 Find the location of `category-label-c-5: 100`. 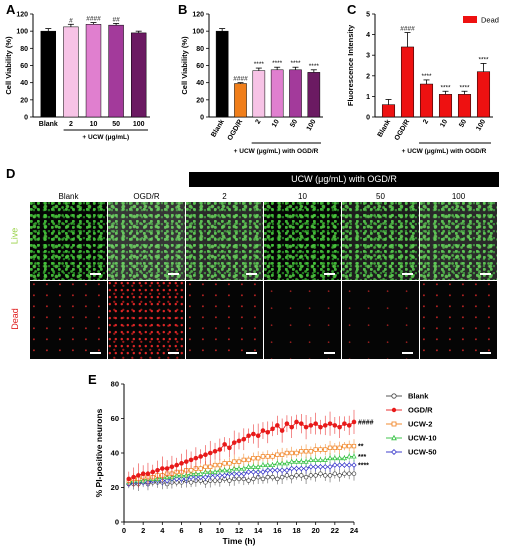

category-label-c-5: 100 is located at coordinates (481, 125).